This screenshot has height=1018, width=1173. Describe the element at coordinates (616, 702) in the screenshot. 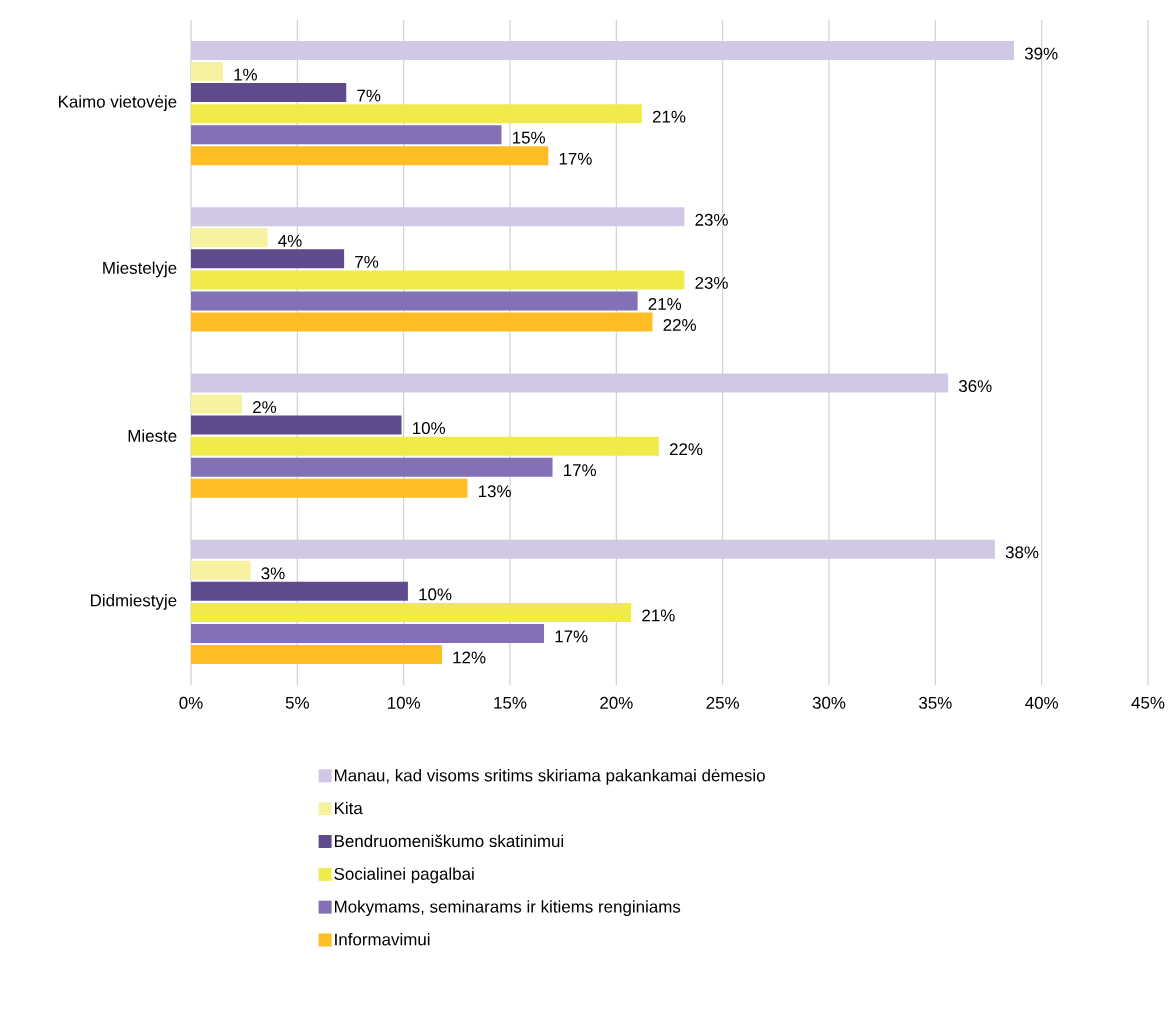

I see `x-tick-label: 20%` at that location.